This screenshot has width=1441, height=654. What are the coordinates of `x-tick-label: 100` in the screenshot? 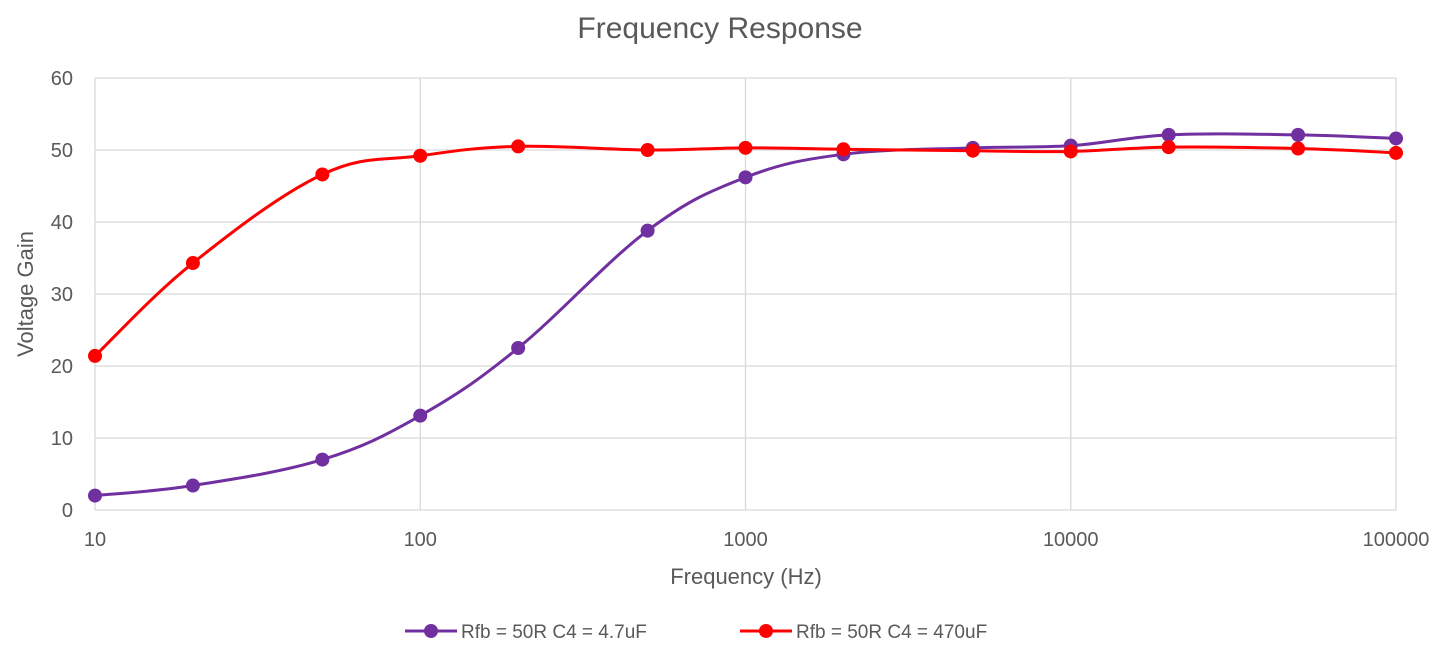 It's located at (420, 540).